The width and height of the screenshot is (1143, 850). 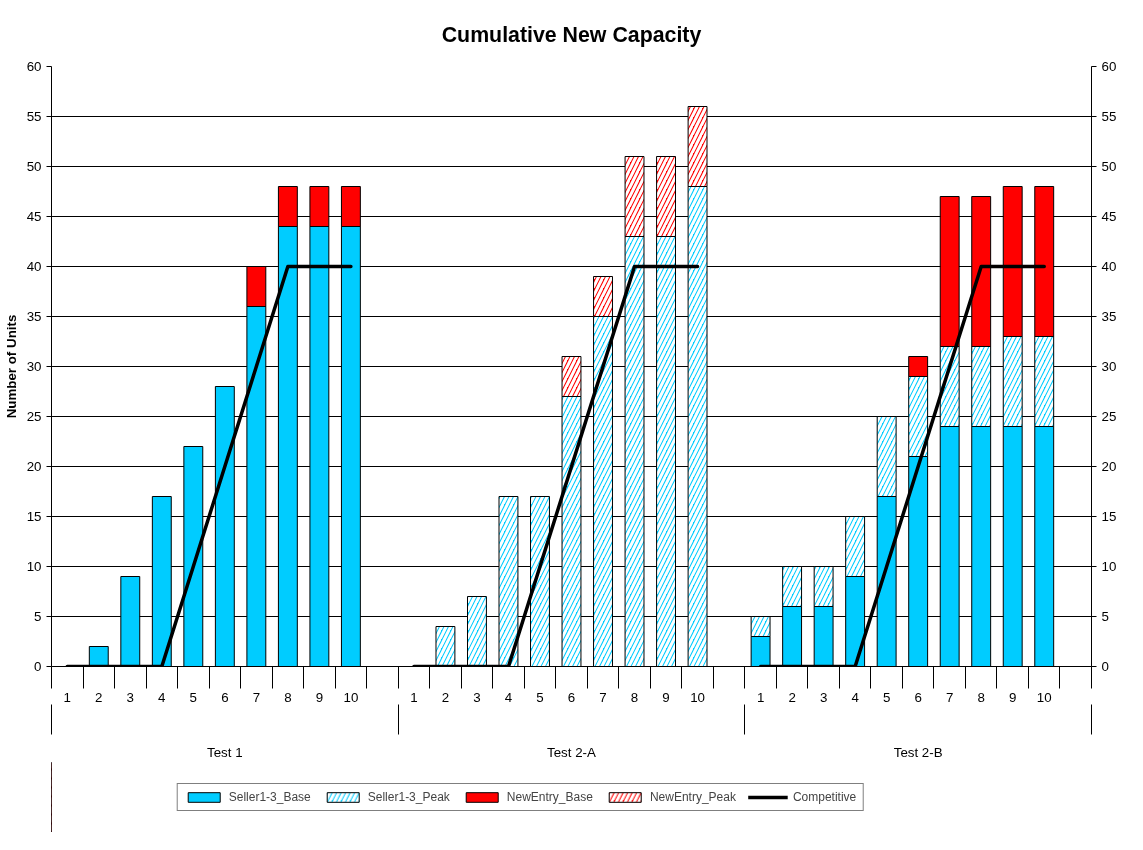 I want to click on legend-label: Seller1-3_Peak, so click(x=408, y=797).